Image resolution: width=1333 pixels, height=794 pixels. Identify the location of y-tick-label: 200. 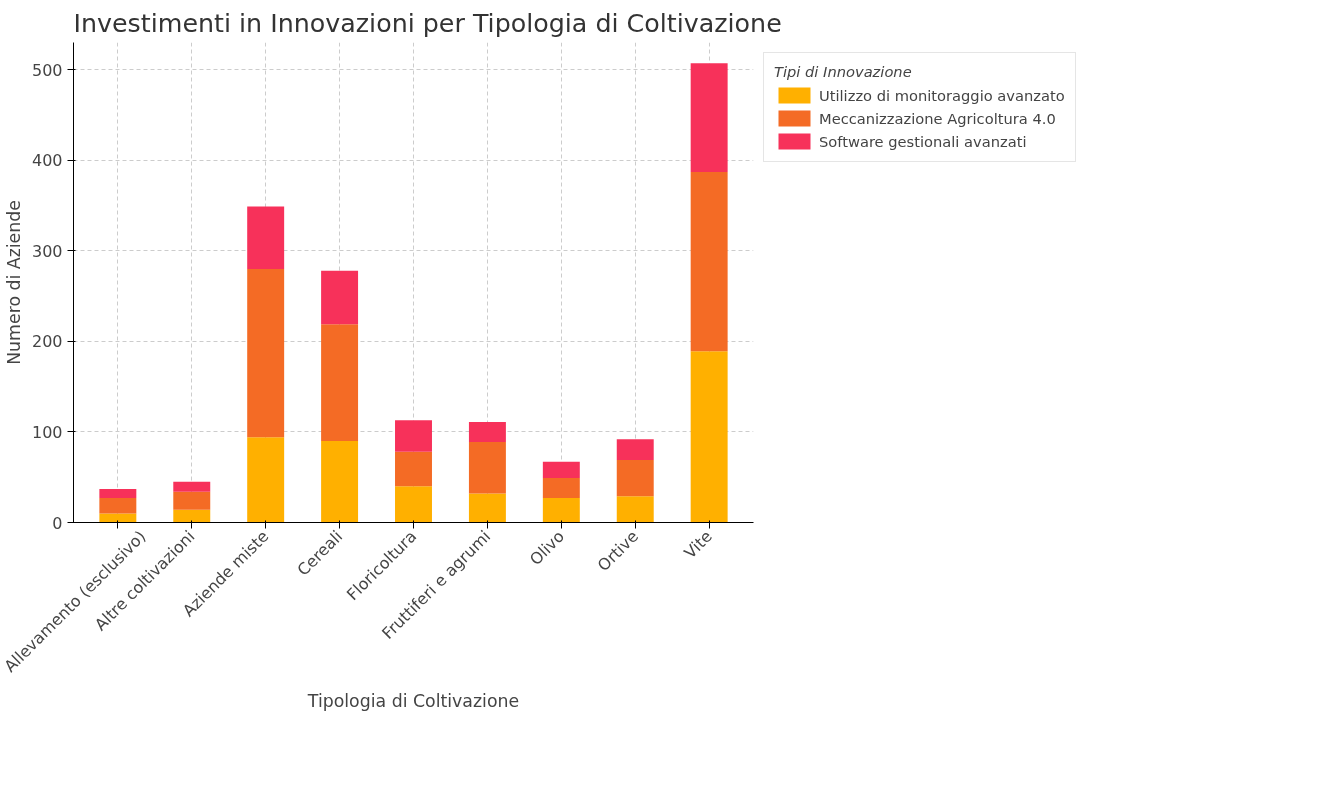
(47, 342).